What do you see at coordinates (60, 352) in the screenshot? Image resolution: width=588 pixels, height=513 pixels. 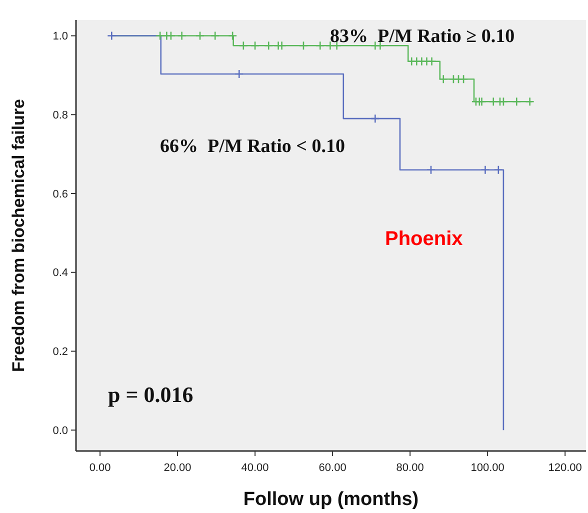 I see `y-tick-label: 0.2` at bounding box center [60, 352].